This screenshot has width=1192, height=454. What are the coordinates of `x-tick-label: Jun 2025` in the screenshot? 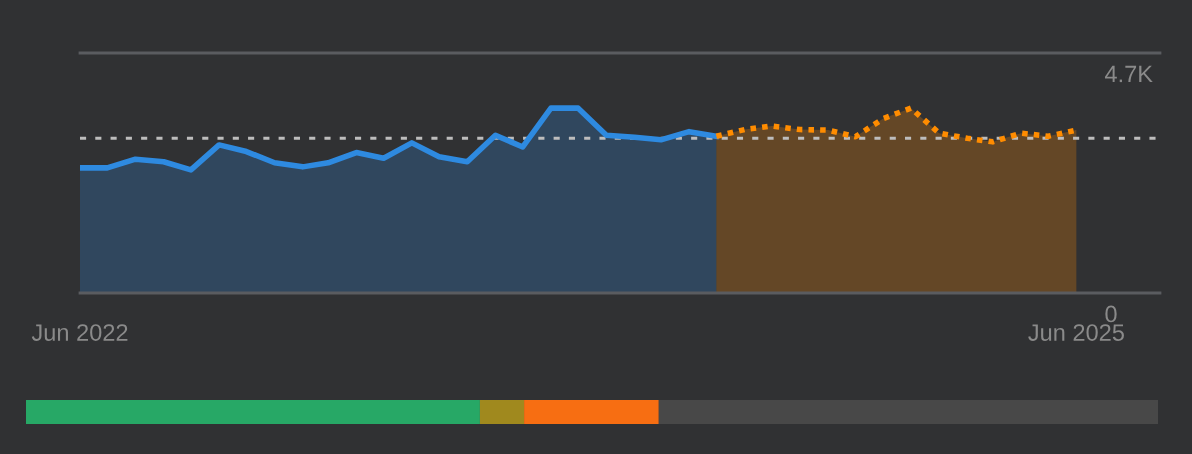 It's located at (1076, 332).